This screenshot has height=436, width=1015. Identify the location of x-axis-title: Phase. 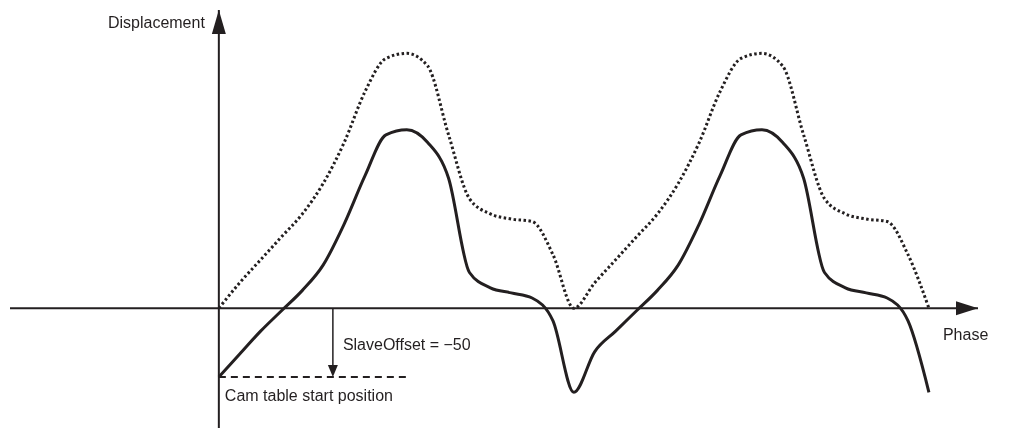
(965, 335).